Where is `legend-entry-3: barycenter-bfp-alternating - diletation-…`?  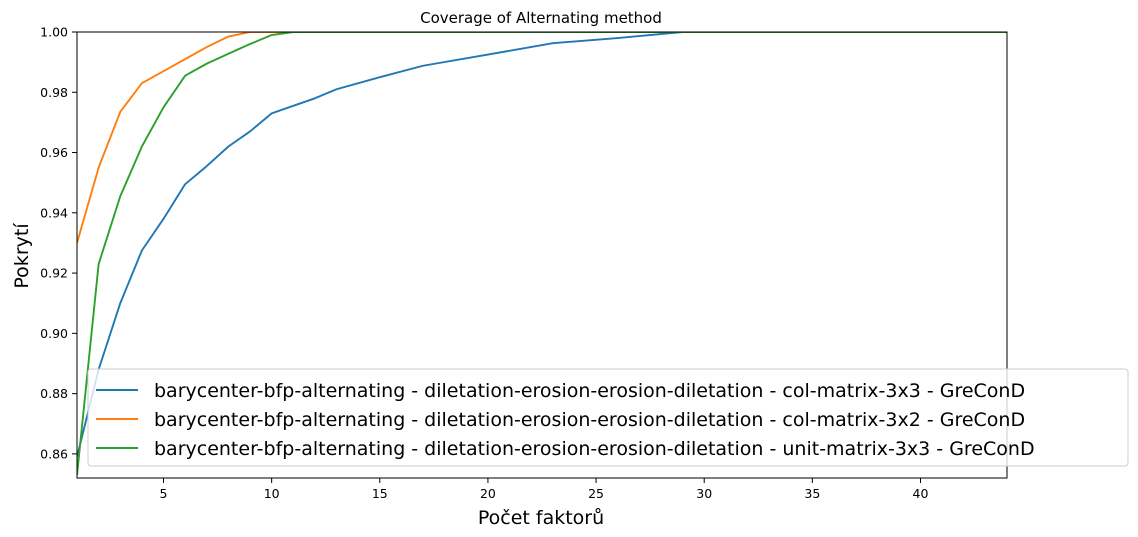 legend-entry-3: barycenter-bfp-alternating - diletation-… is located at coordinates (594, 449).